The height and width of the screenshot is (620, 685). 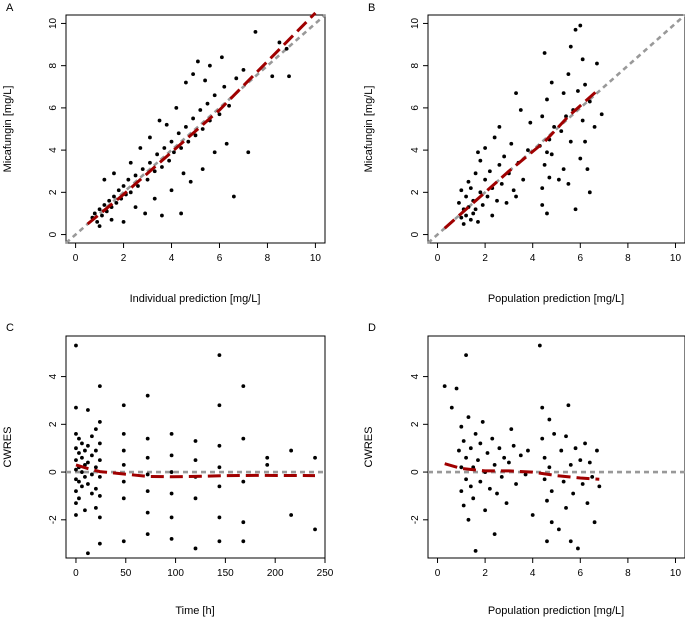 What do you see at coordinates (415, 424) in the screenshot?
I see `y-tick-label: 2` at bounding box center [415, 424].